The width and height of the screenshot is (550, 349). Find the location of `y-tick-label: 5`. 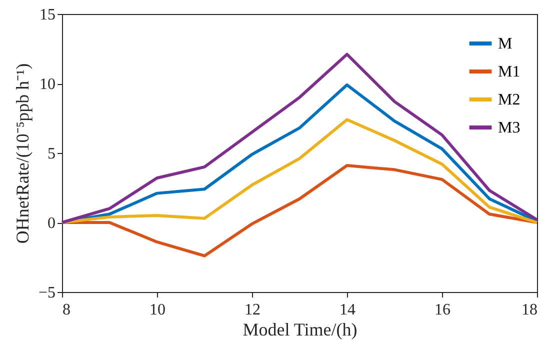

y-tick-label: 5 is located at coordinates (52, 154).